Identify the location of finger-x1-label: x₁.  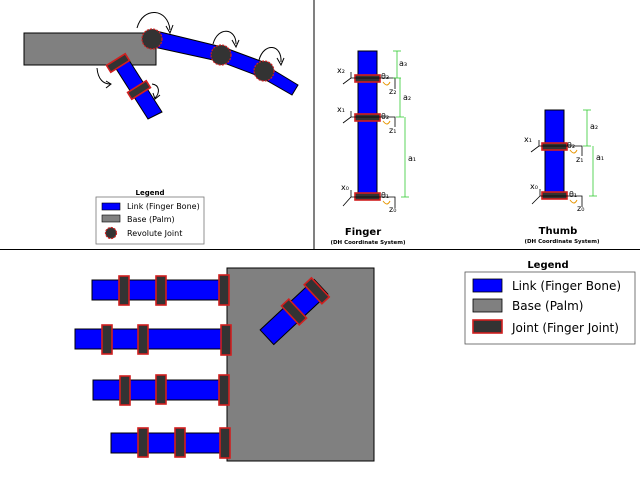
(341, 109).